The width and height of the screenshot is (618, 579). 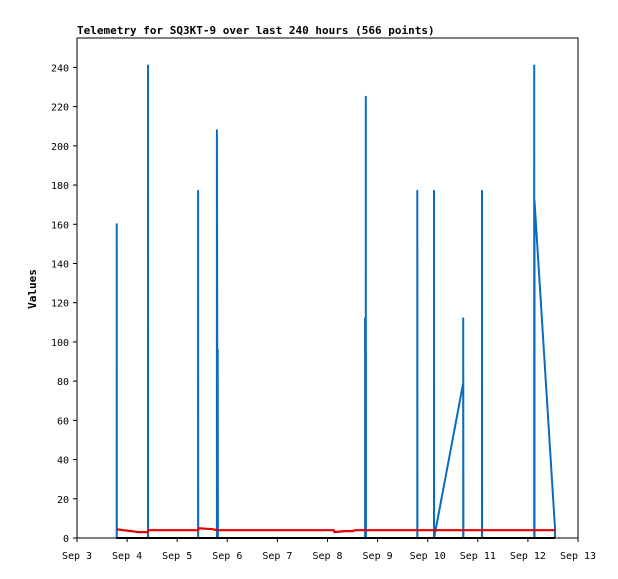 I want to click on y-tick-label: 200, so click(x=60, y=147).